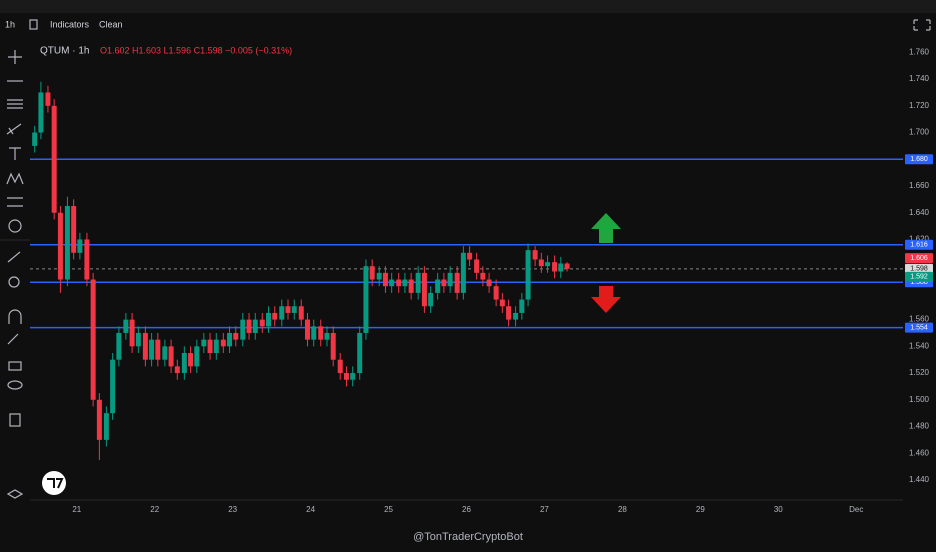  I want to click on x-tick-label: 28, so click(622, 509).